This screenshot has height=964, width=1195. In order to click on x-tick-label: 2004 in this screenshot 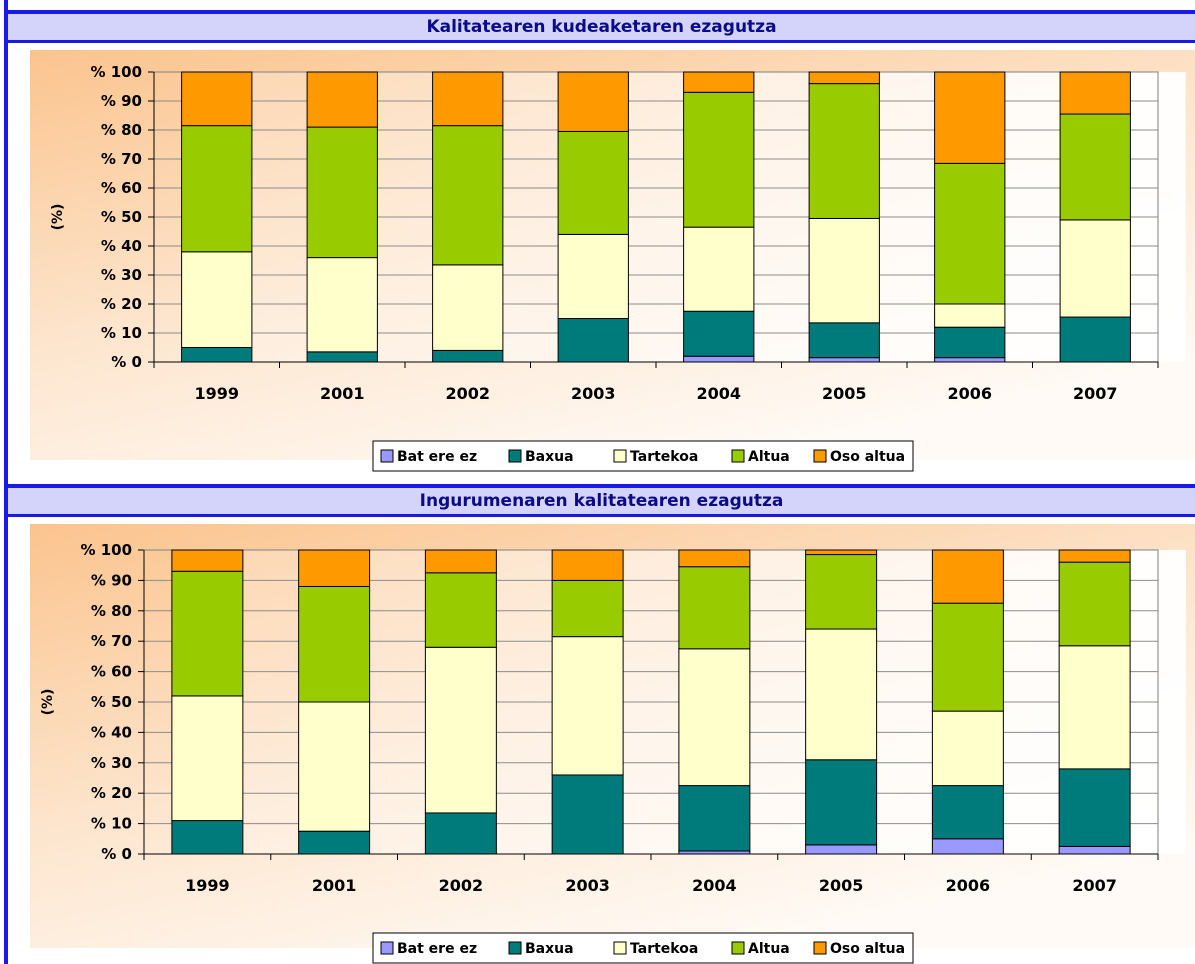, I will do `click(714, 885)`.